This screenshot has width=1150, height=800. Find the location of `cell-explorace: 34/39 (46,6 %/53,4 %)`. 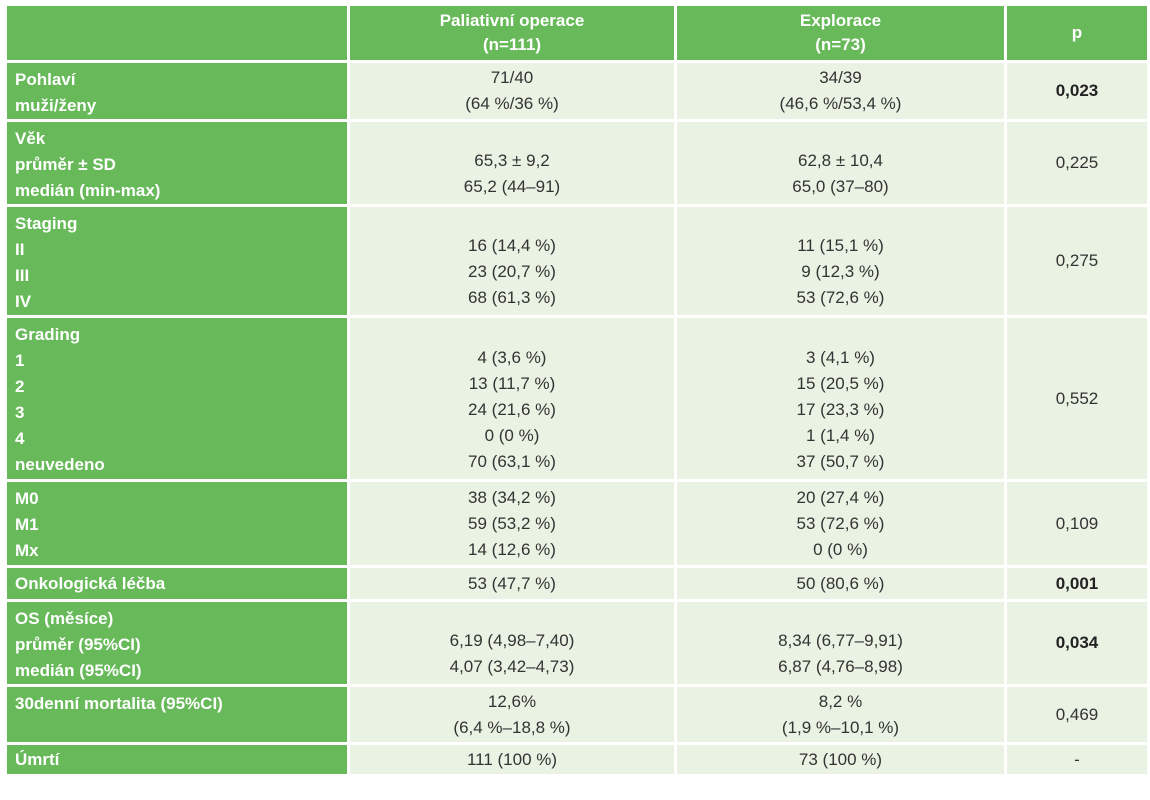

cell-explorace: 34/39 (46,6 %/53,4 %) is located at coordinates (840, 91).